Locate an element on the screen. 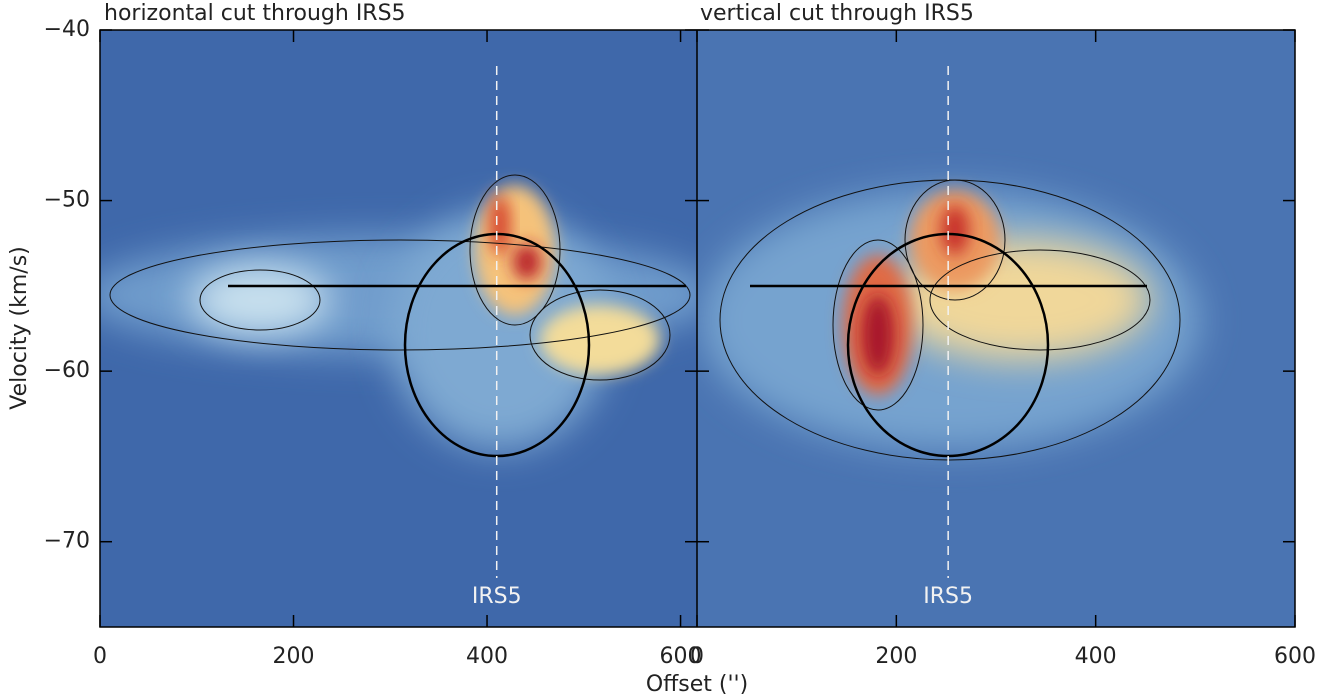 This screenshot has width=1341, height=700. y-tick-label: −50 is located at coordinates (67, 200).